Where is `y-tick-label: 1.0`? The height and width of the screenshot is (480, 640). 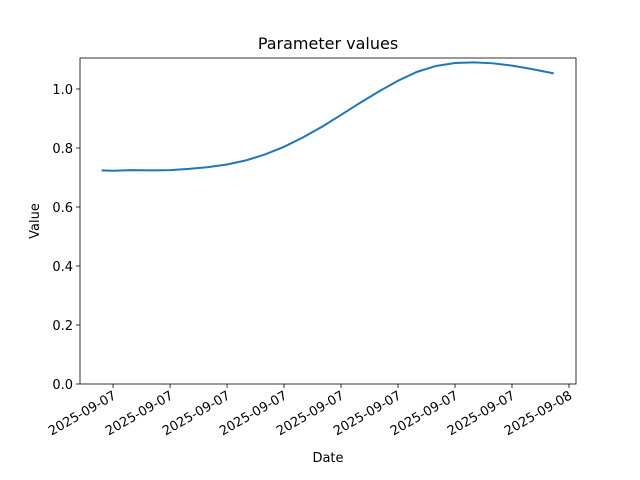
y-tick-label: 1.0 is located at coordinates (62, 90).